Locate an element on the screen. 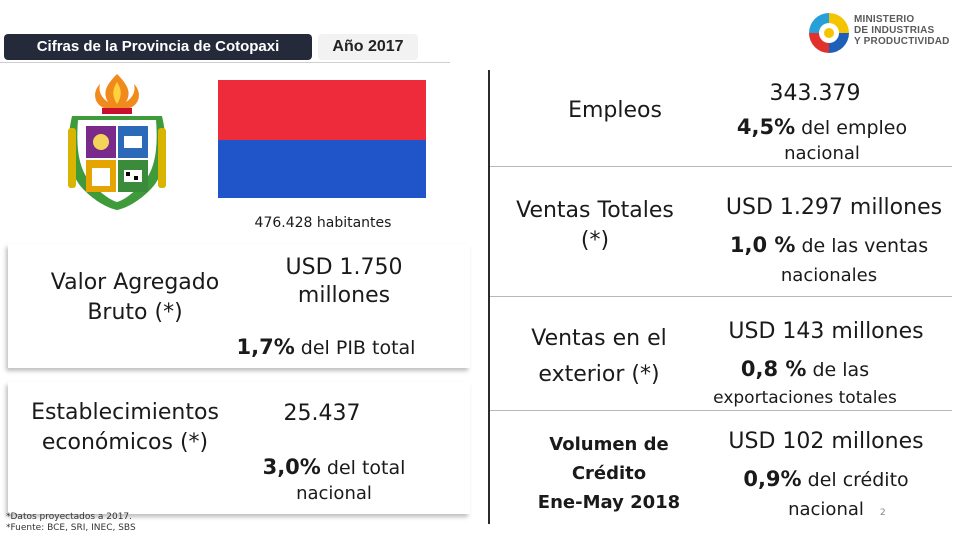 This screenshot has width=960, height=540. logo-line-1: MINISTERIO is located at coordinates (884, 19).